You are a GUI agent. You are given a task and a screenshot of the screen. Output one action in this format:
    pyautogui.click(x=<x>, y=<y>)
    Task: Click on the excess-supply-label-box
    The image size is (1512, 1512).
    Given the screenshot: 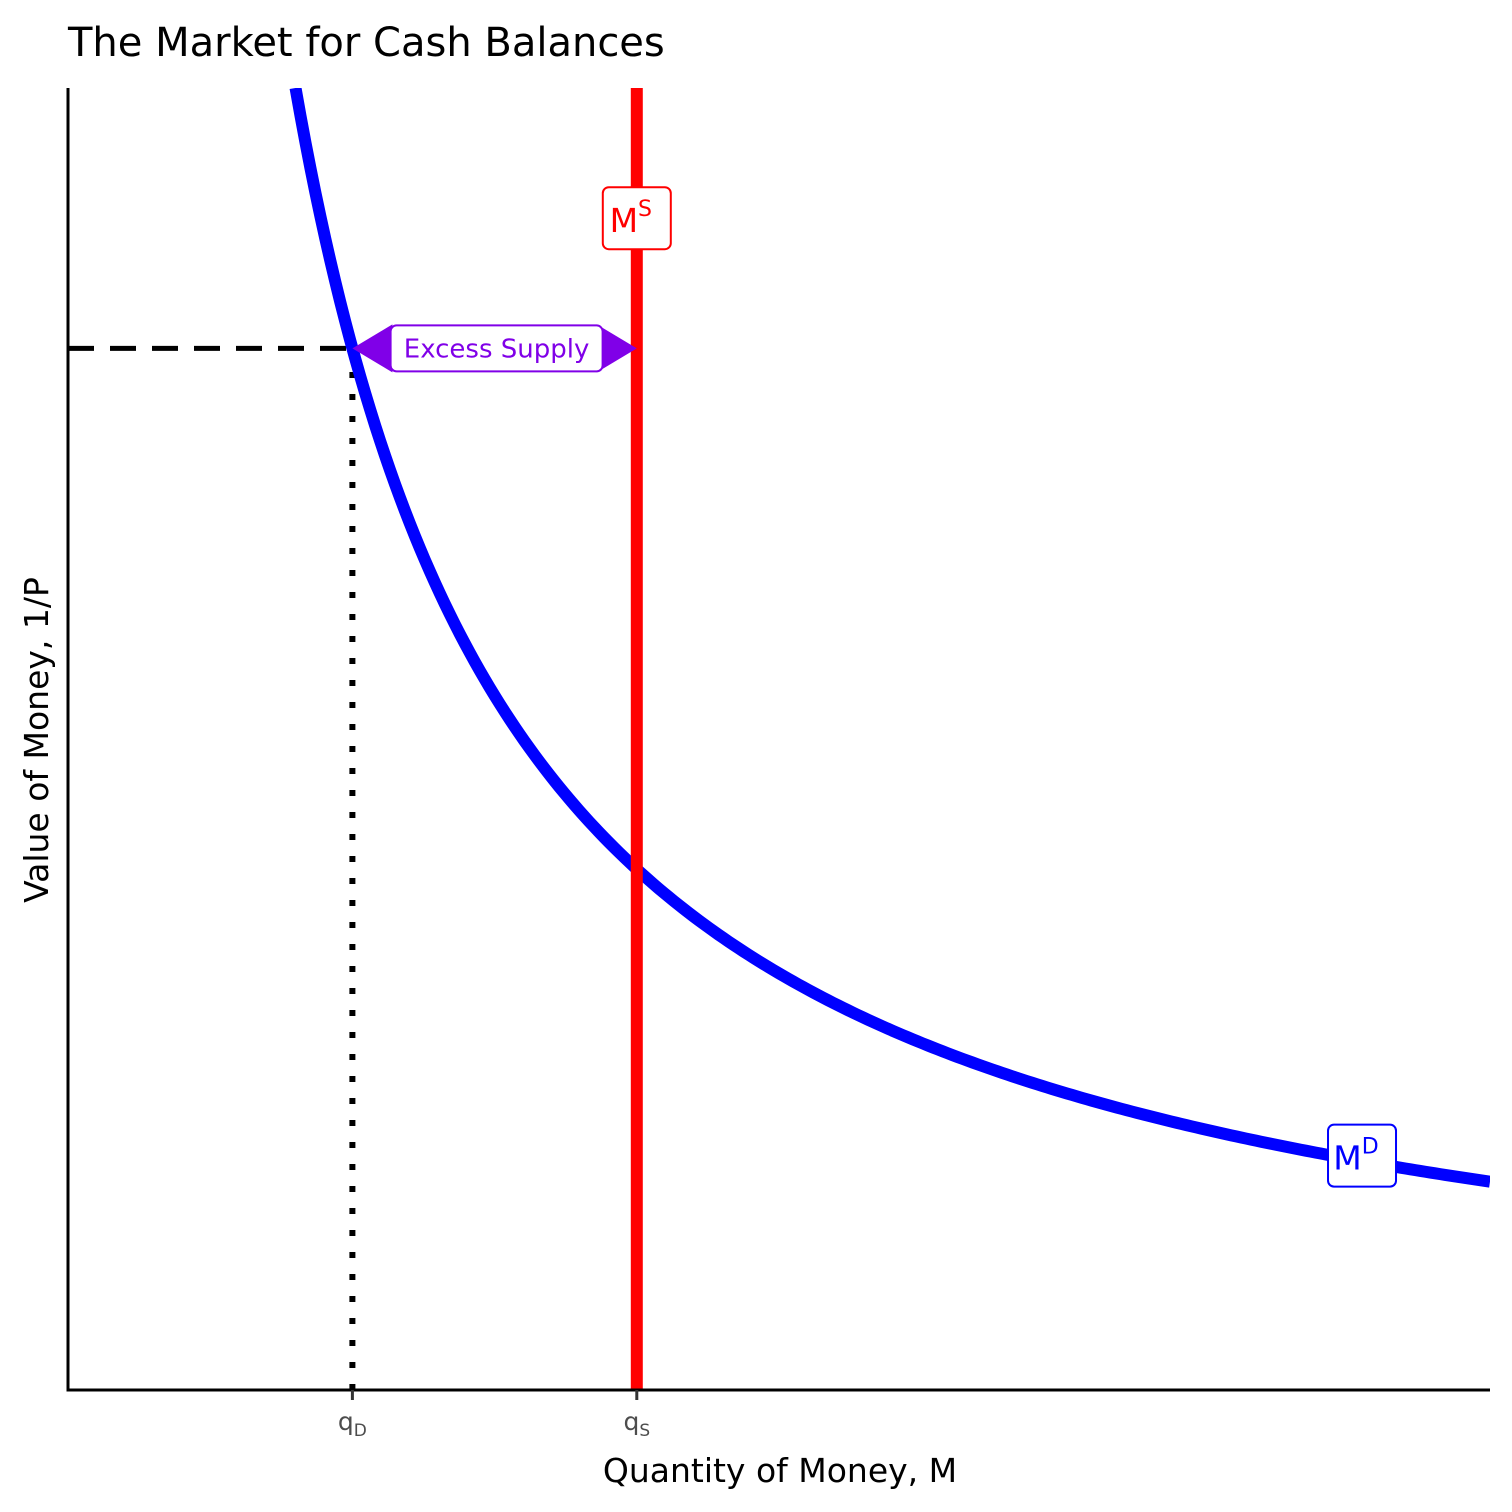 What is the action you would take?
    pyautogui.click(x=496, y=348)
    